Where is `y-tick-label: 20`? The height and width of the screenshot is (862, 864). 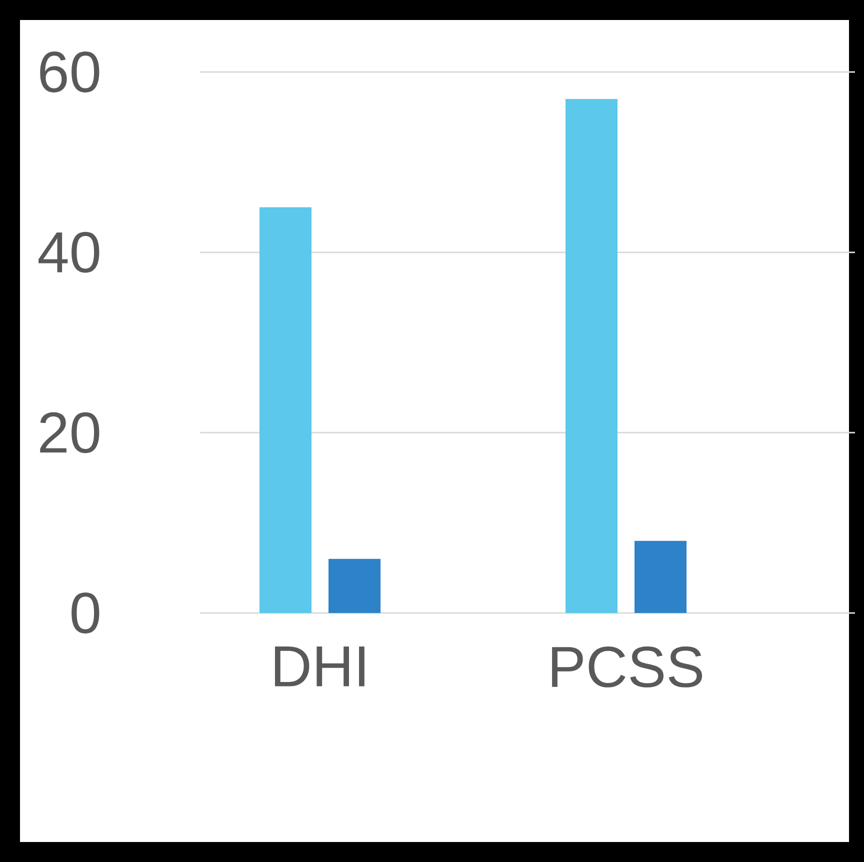
y-tick-label: 20 is located at coordinates (70, 433).